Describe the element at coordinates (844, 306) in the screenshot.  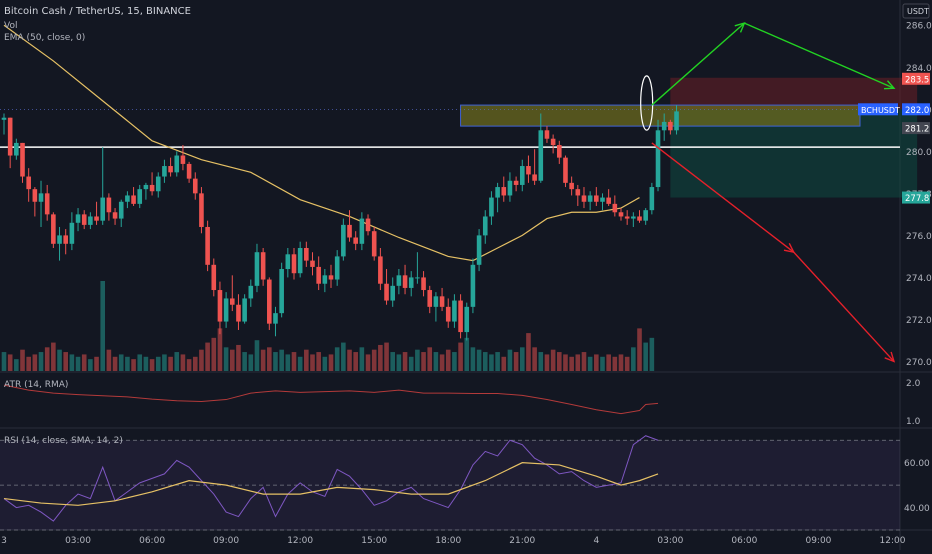
I see `red-arrow-line` at that location.